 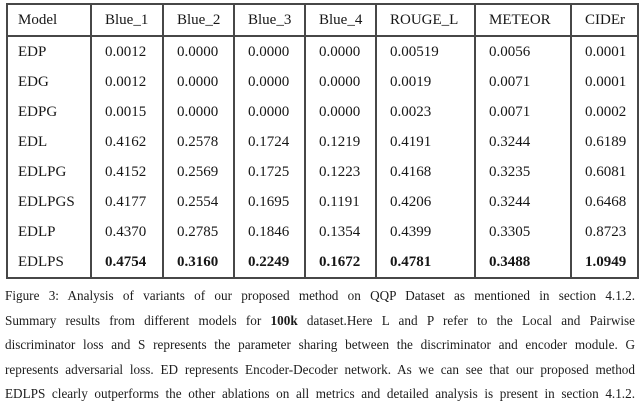 What do you see at coordinates (33, 81) in the screenshot?
I see `model-cell: EDG` at bounding box center [33, 81].